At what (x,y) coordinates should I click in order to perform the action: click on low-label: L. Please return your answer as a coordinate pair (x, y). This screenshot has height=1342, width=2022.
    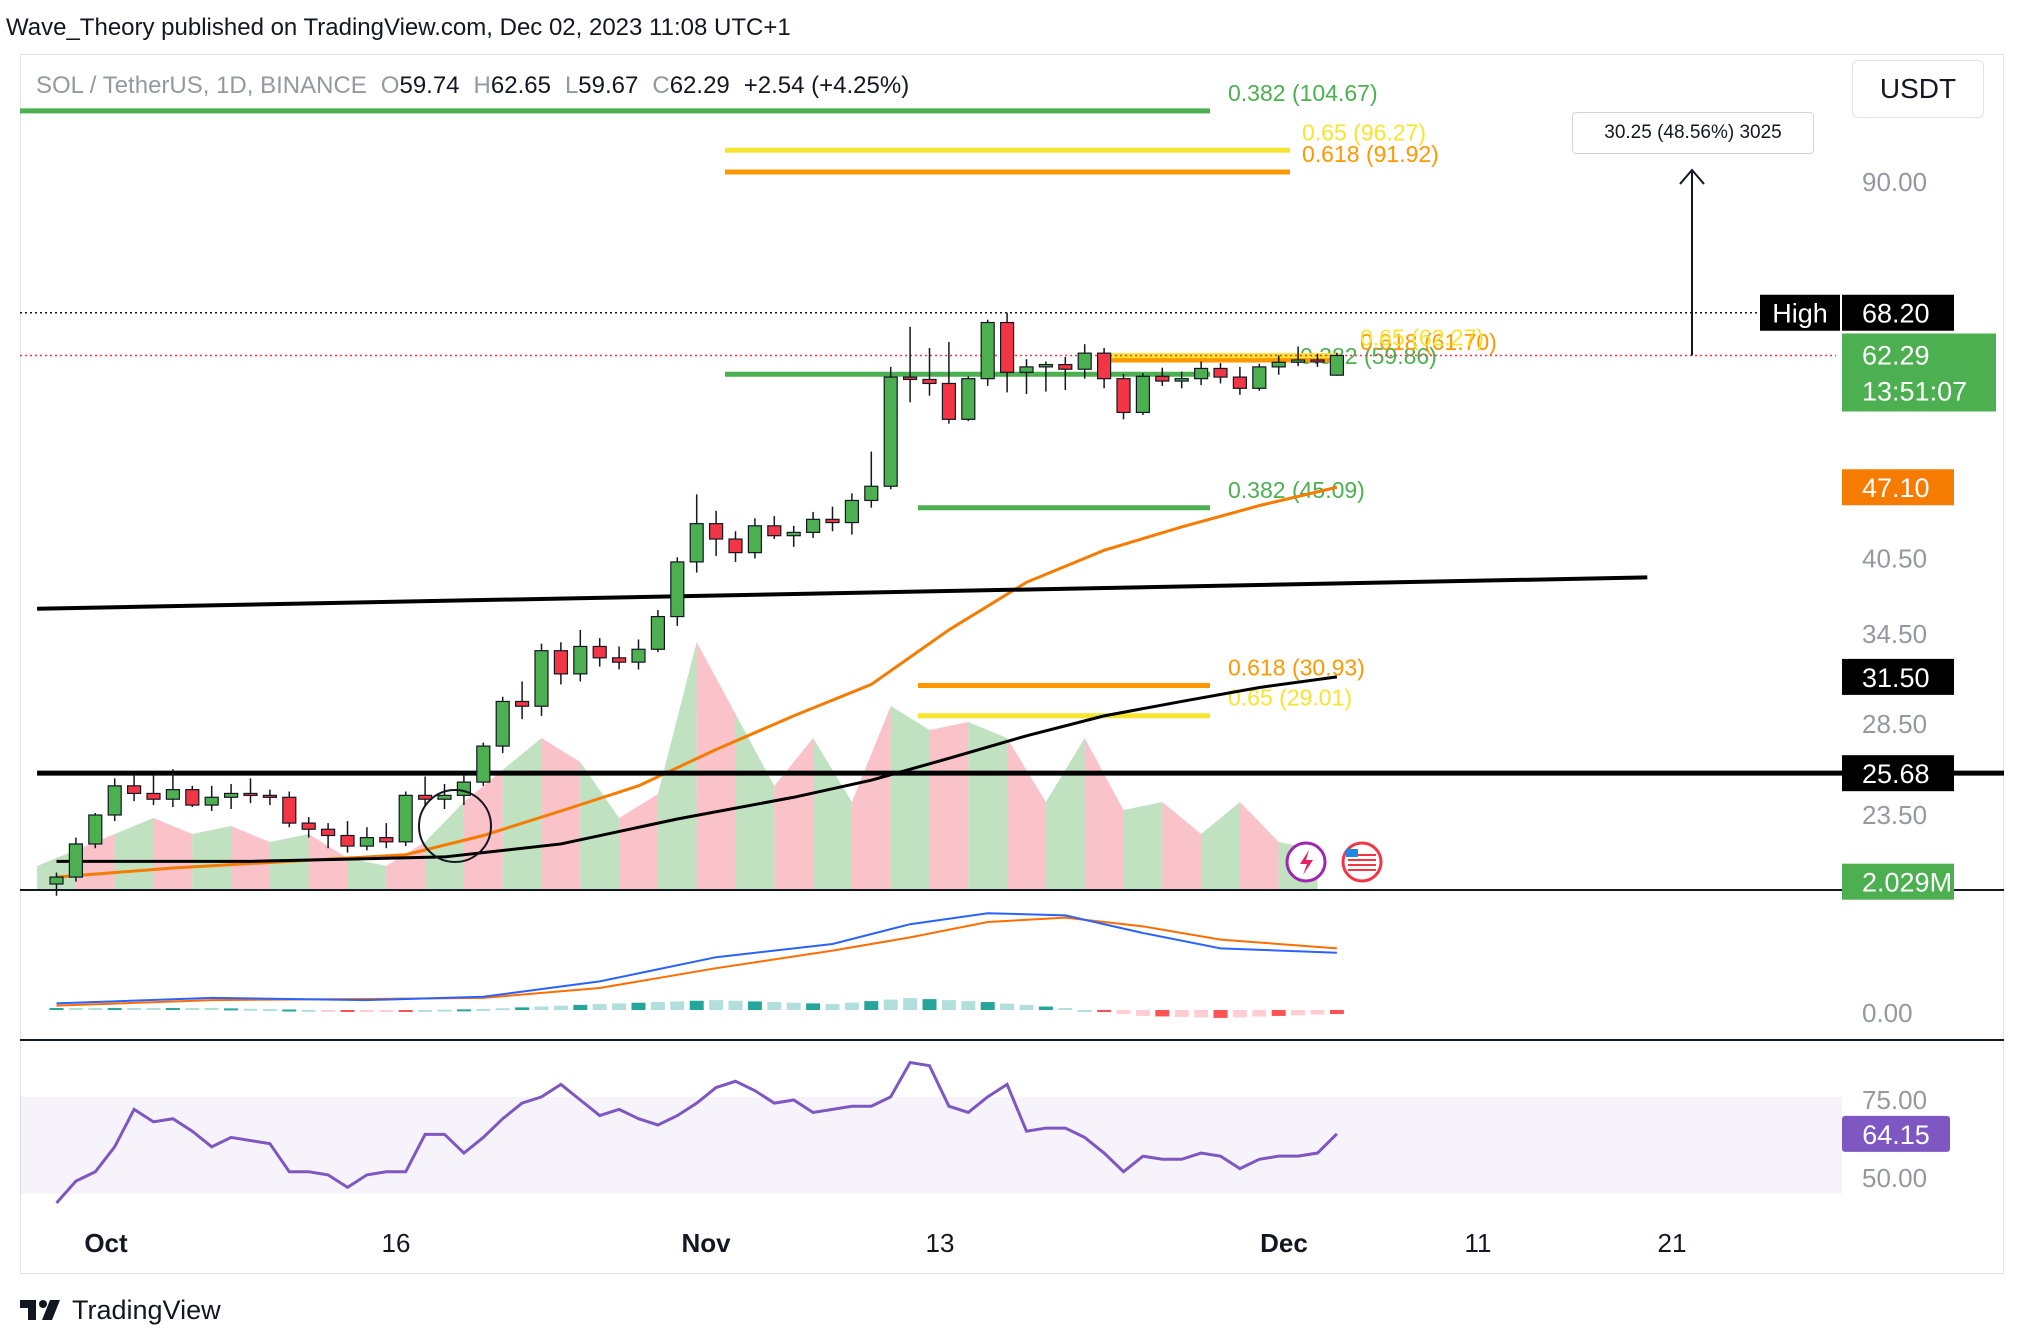
    Looking at the image, I should click on (571, 85).